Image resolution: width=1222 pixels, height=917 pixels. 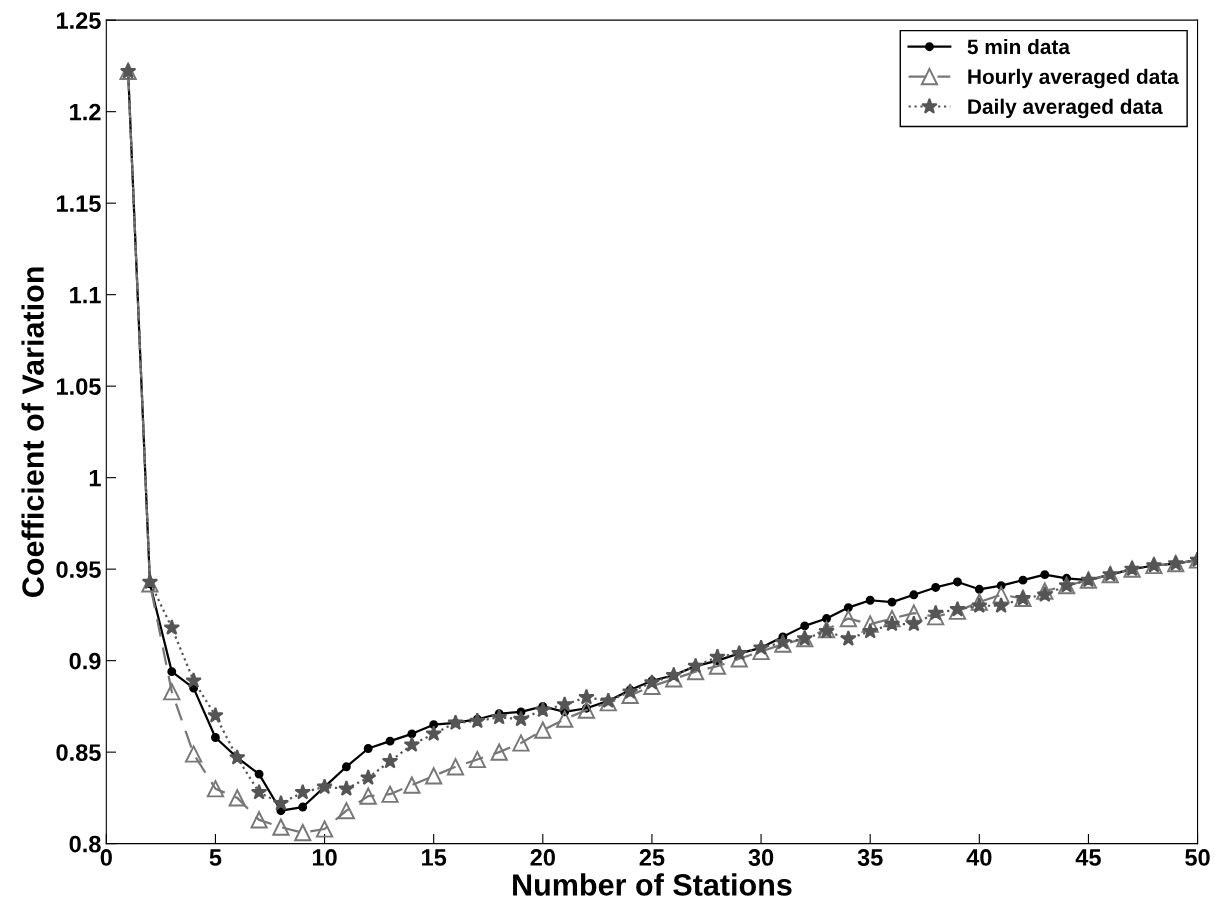 I want to click on y-tick-label: 1.25, so click(x=78, y=20).